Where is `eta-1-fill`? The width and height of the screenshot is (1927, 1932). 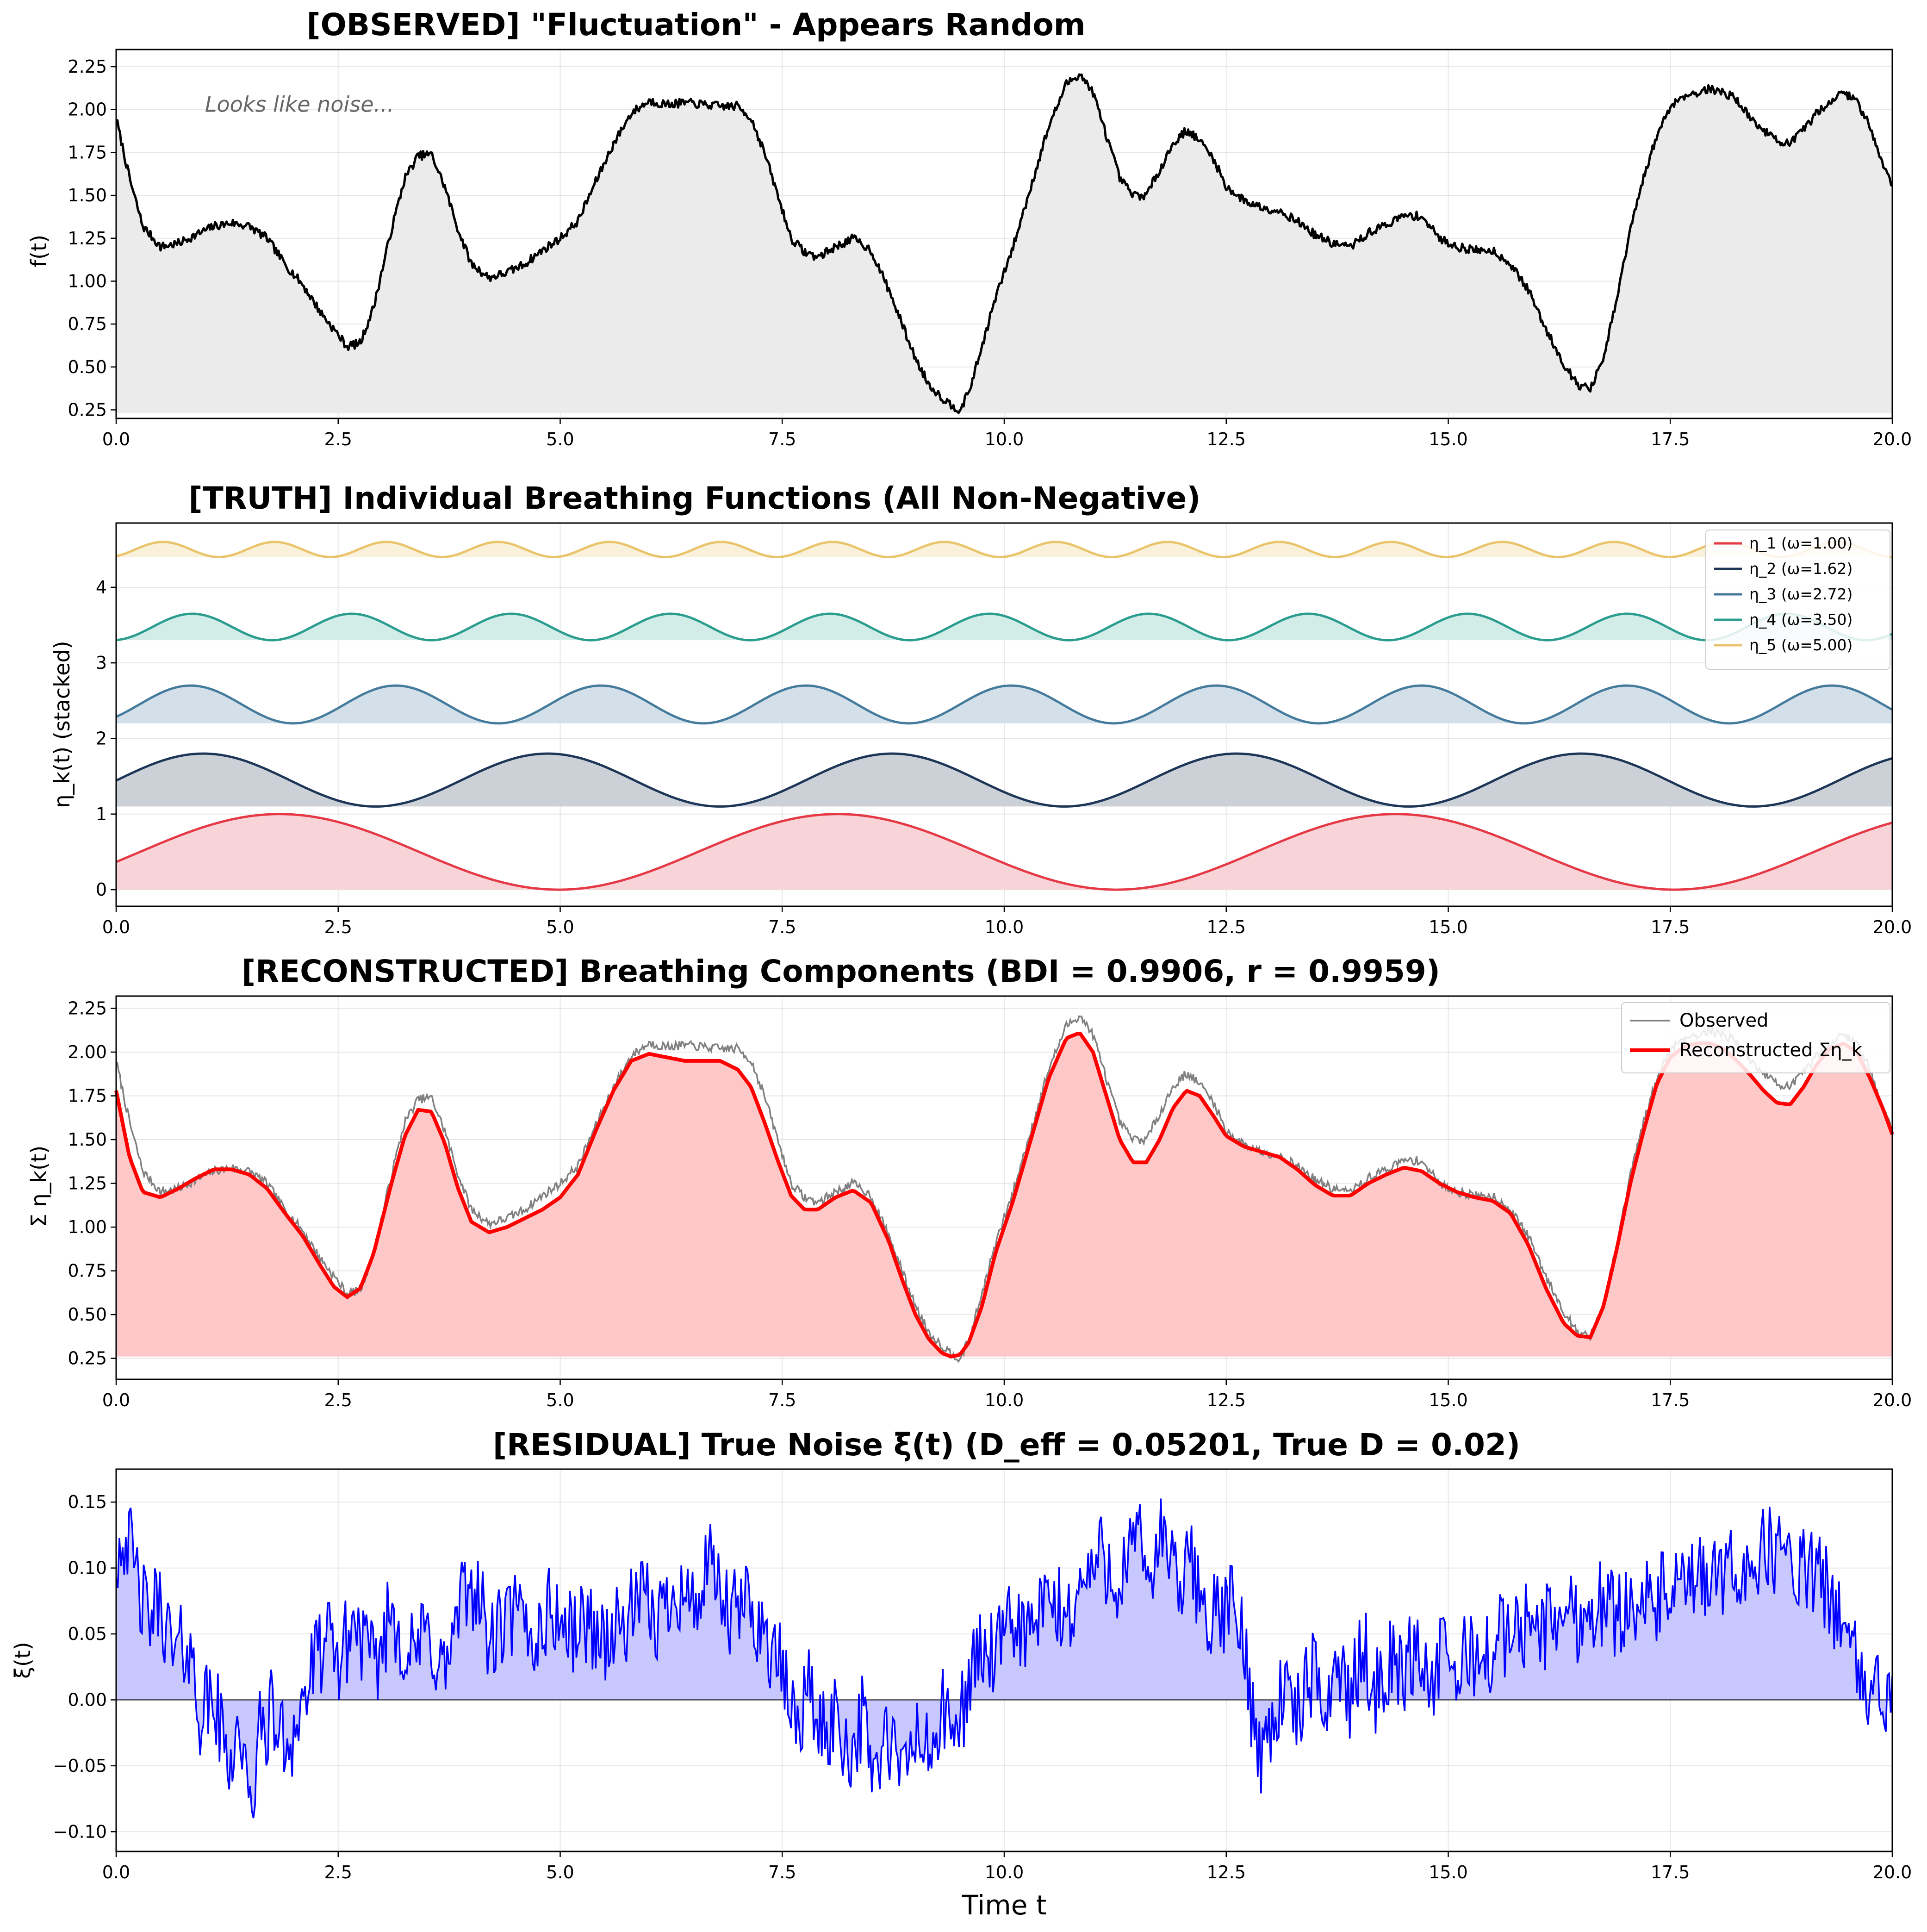
eta-1-fill is located at coordinates (1004, 852).